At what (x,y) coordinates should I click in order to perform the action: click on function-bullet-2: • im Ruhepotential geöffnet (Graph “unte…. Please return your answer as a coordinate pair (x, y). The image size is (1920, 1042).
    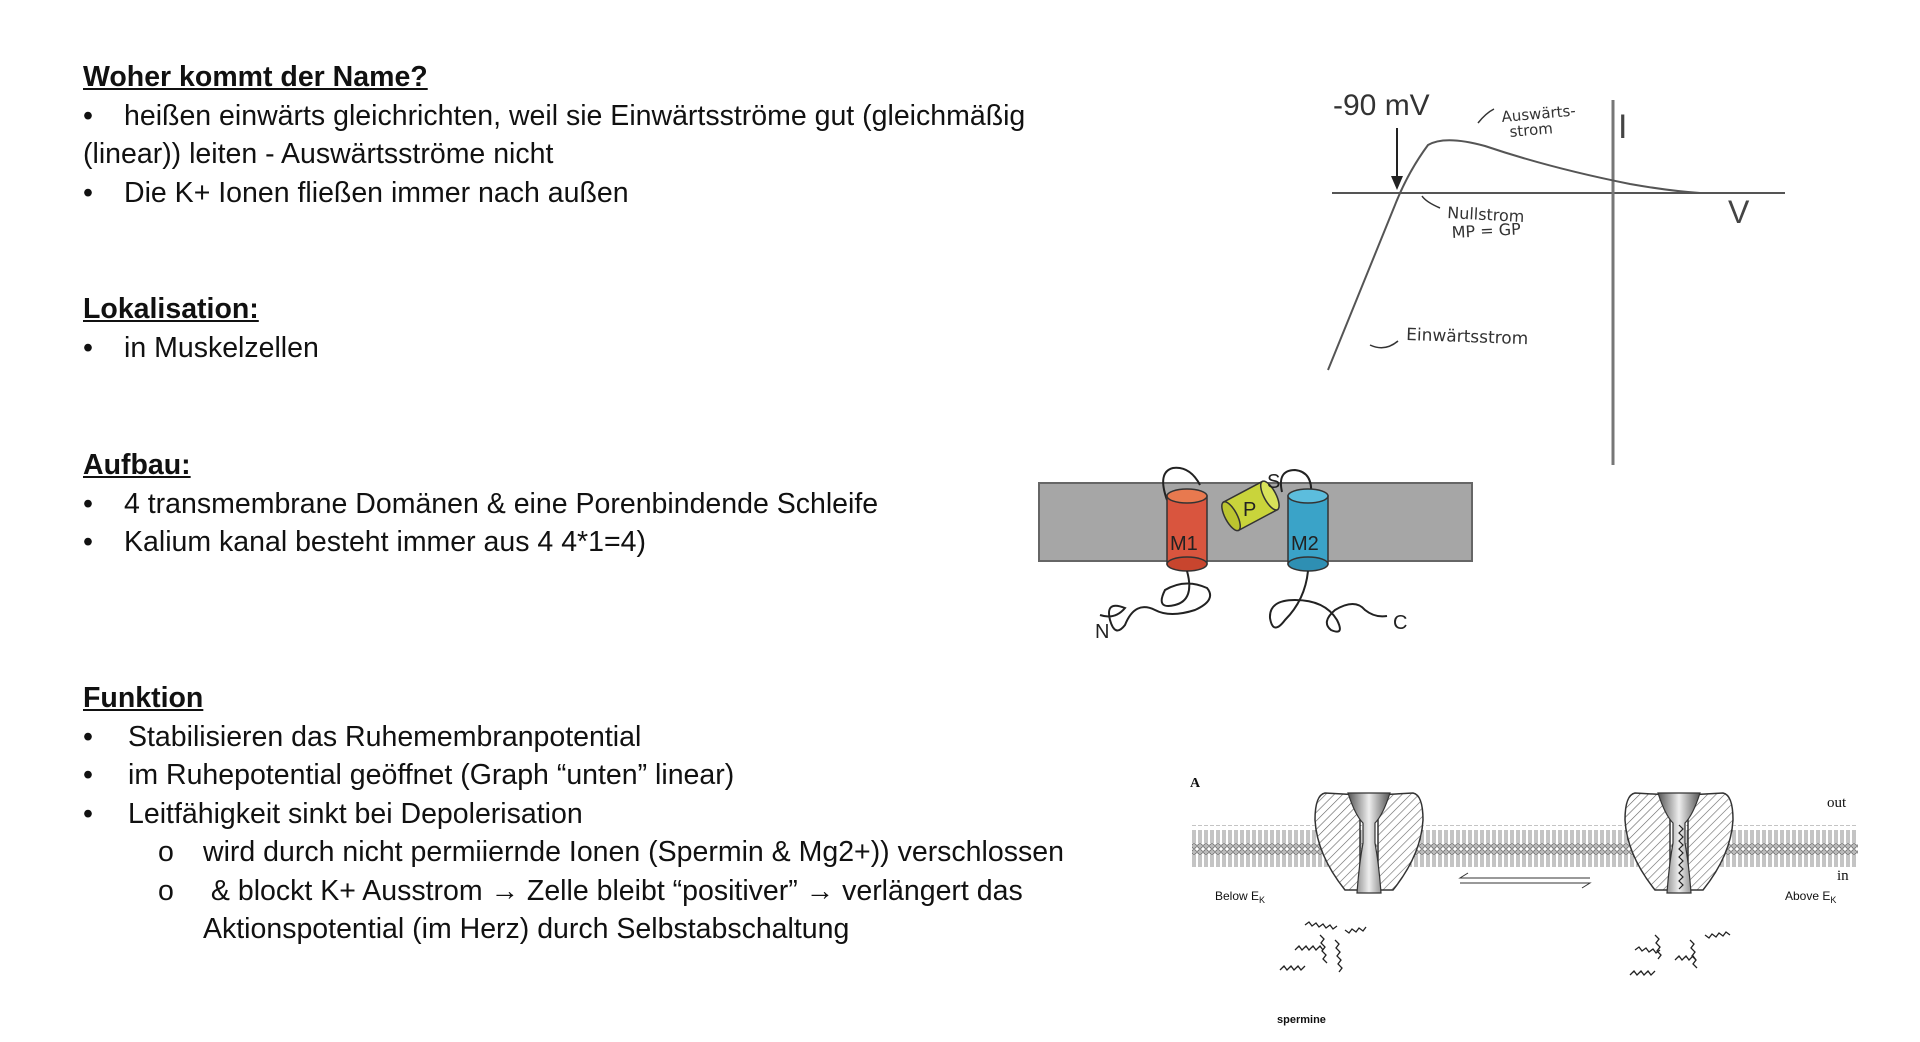
    Looking at the image, I should click on (603, 775).